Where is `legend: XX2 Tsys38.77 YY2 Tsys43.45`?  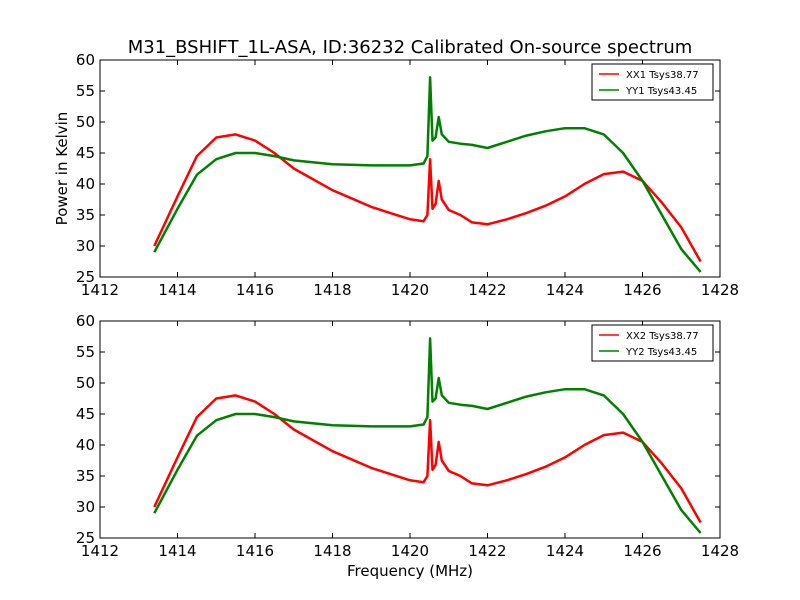
legend: XX2 Tsys38.77 YY2 Tsys43.45 is located at coordinates (652, 343).